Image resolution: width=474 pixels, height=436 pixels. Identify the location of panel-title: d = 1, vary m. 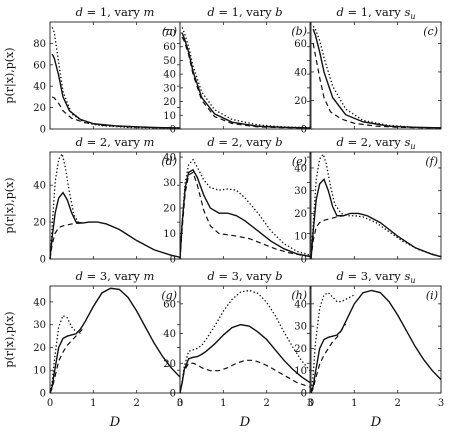
(115, 12).